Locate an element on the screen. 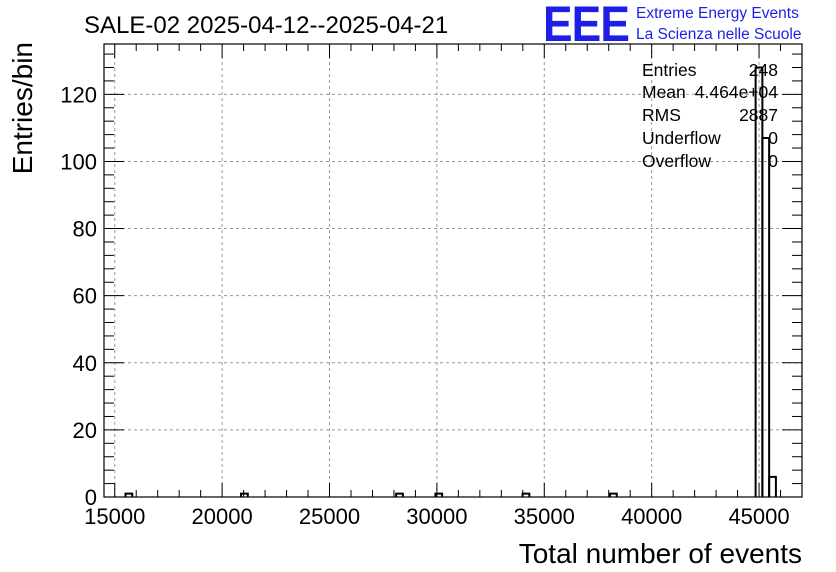 The width and height of the screenshot is (836, 572). stats-underflow-value: 0 is located at coordinates (773, 138).